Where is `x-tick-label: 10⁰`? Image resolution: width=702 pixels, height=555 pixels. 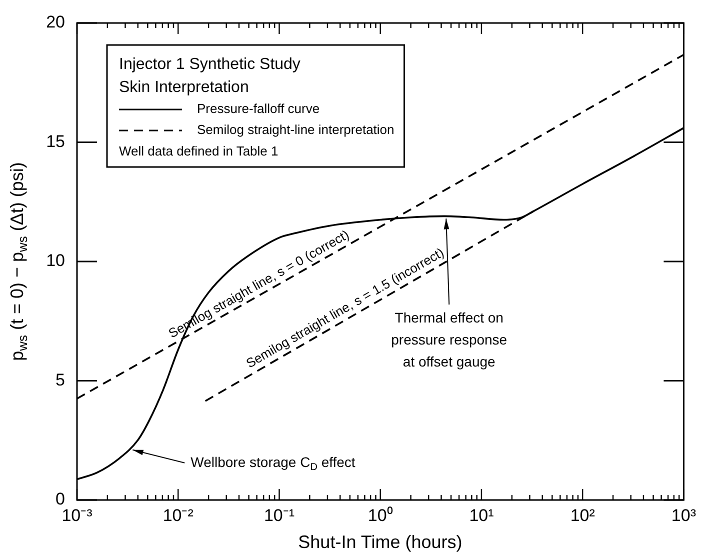
x-tick-label: 10⁰ is located at coordinates (380, 515).